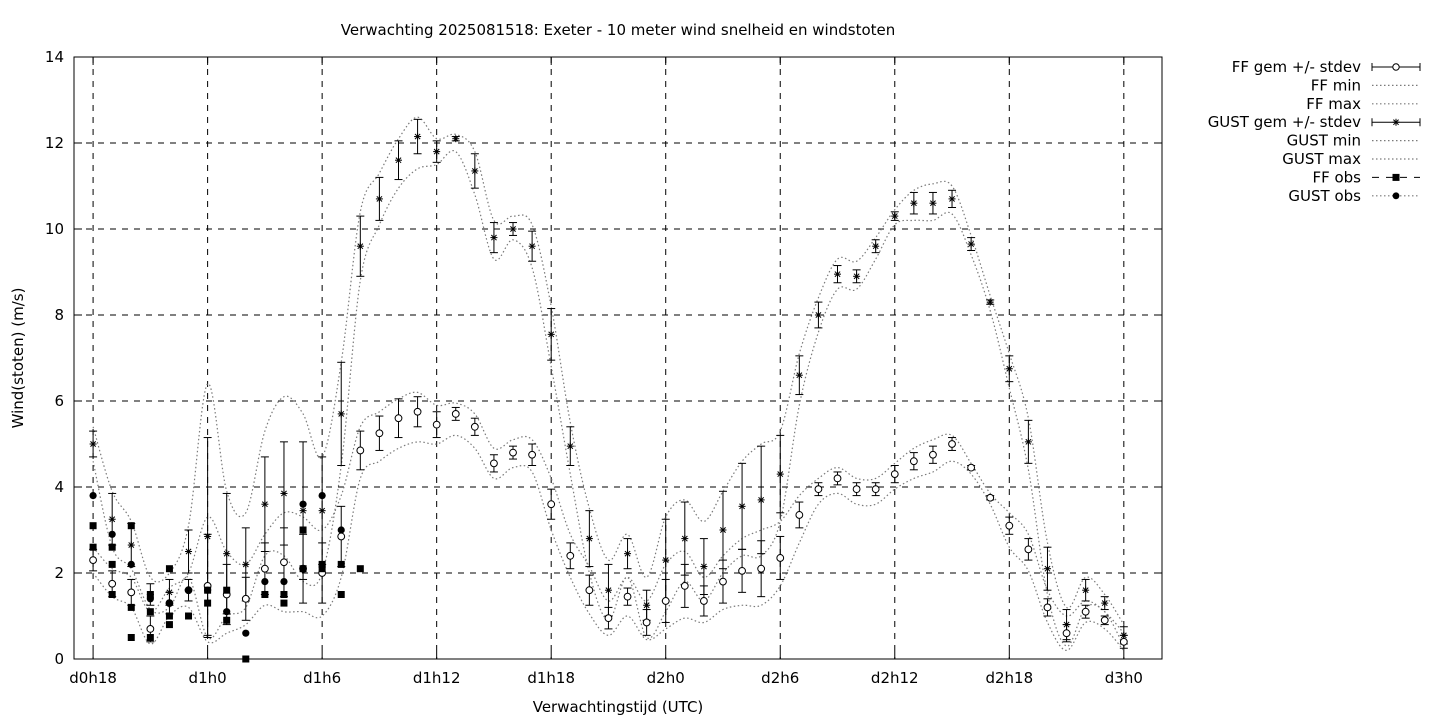 This screenshot has height=720, width=1440. Describe the element at coordinates (54, 229) in the screenshot. I see `y-tick-label: 10` at that location.